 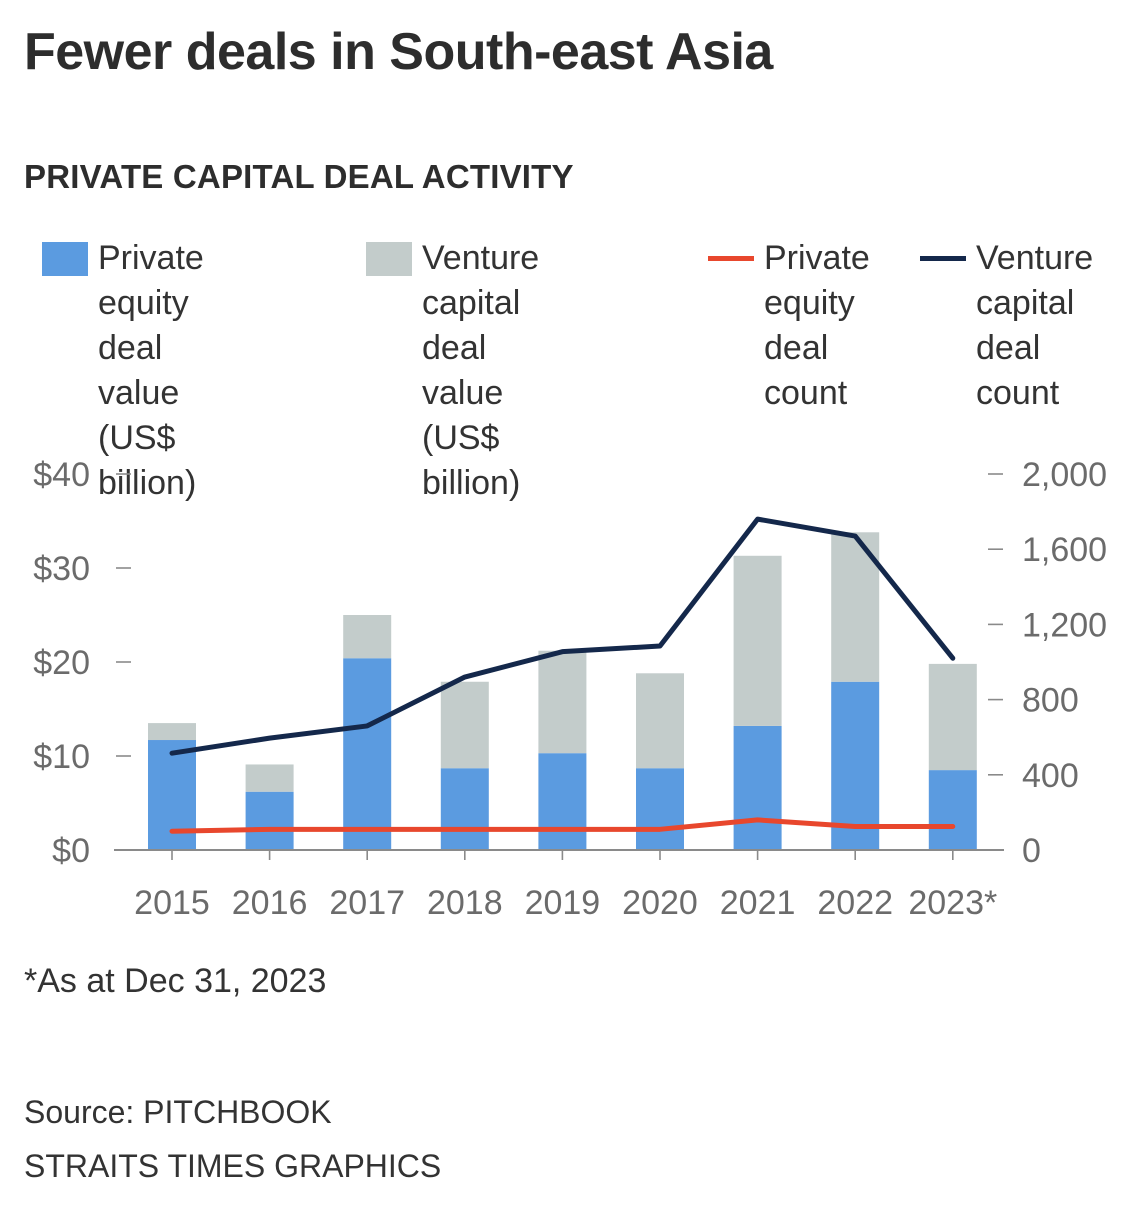 What do you see at coordinates (731, 258) in the screenshot?
I see `legend-swatch-pe-count` at bounding box center [731, 258].